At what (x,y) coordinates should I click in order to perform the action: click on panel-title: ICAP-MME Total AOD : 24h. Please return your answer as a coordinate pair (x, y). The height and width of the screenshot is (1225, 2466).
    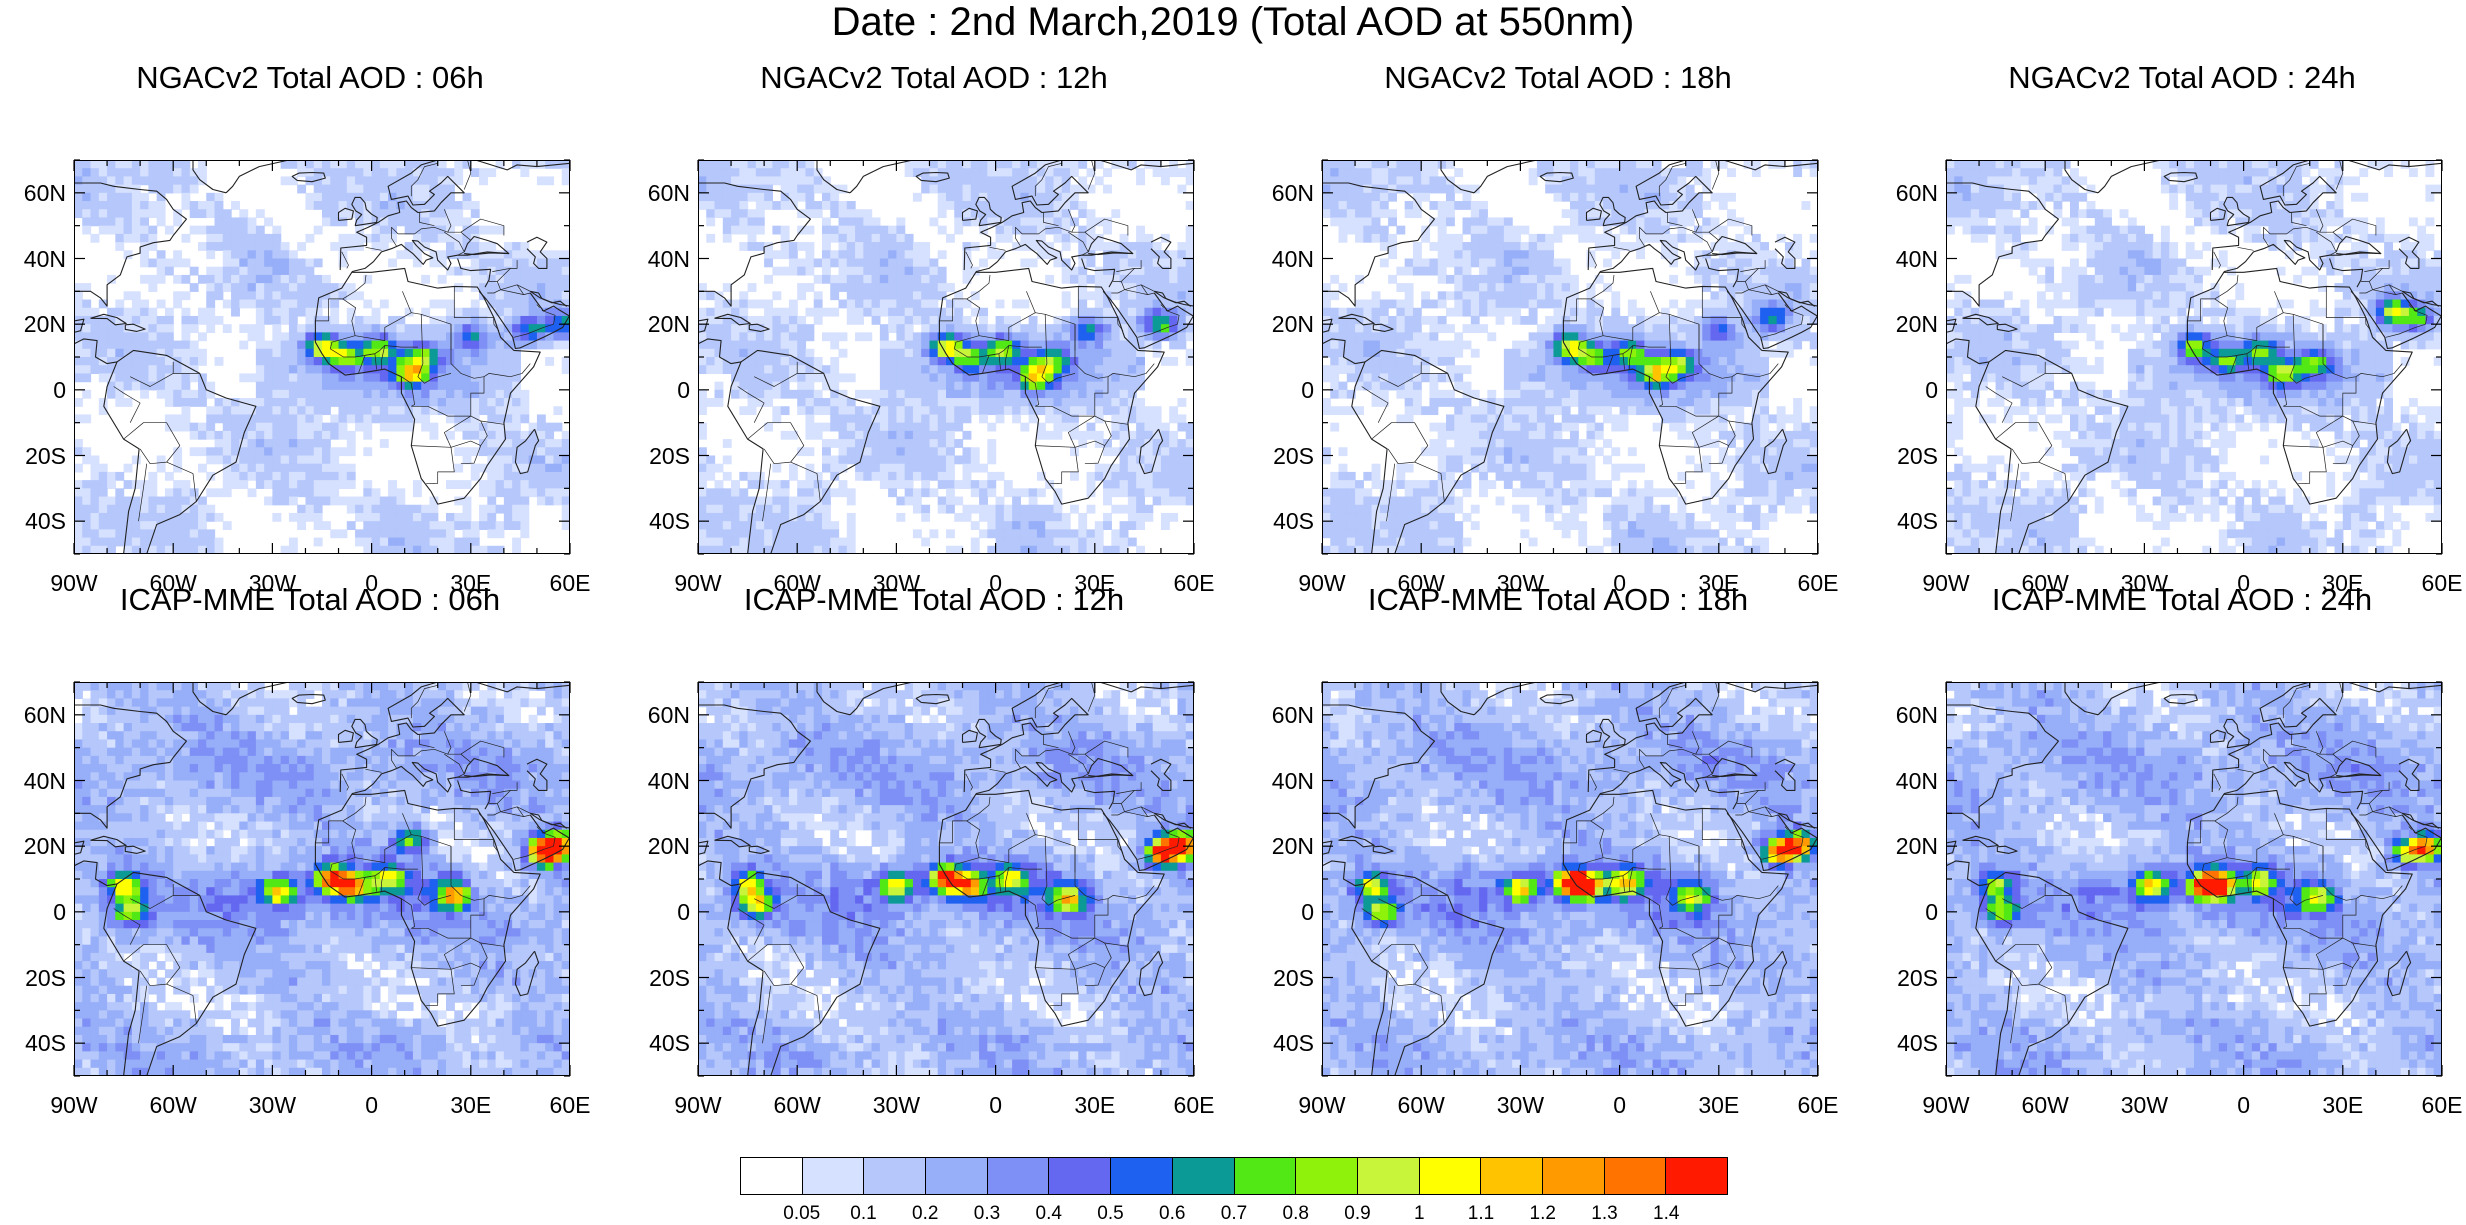
    Looking at the image, I should click on (2169, 600).